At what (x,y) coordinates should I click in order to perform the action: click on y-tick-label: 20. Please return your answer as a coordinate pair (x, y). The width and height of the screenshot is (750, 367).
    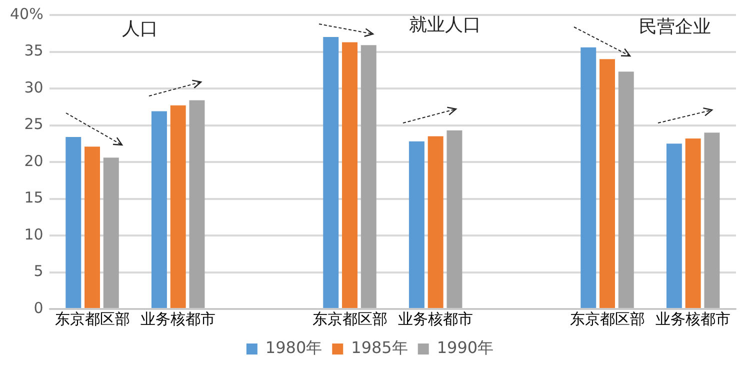
    Looking at the image, I should click on (34, 161).